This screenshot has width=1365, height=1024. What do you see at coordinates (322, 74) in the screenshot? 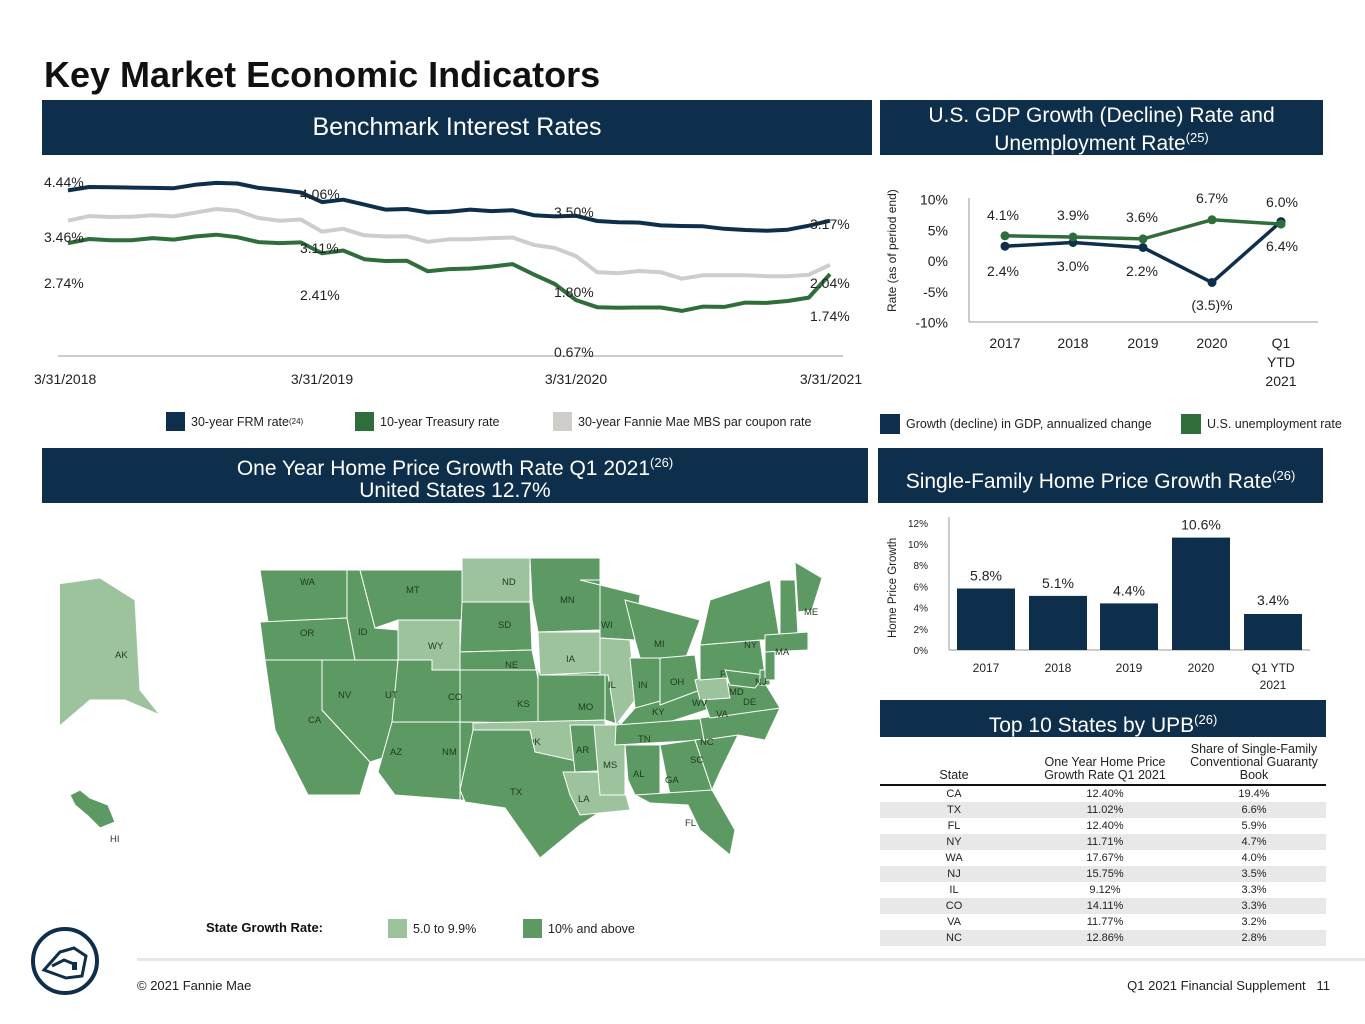
I see `page-title: Key Market Economic Indicators` at bounding box center [322, 74].